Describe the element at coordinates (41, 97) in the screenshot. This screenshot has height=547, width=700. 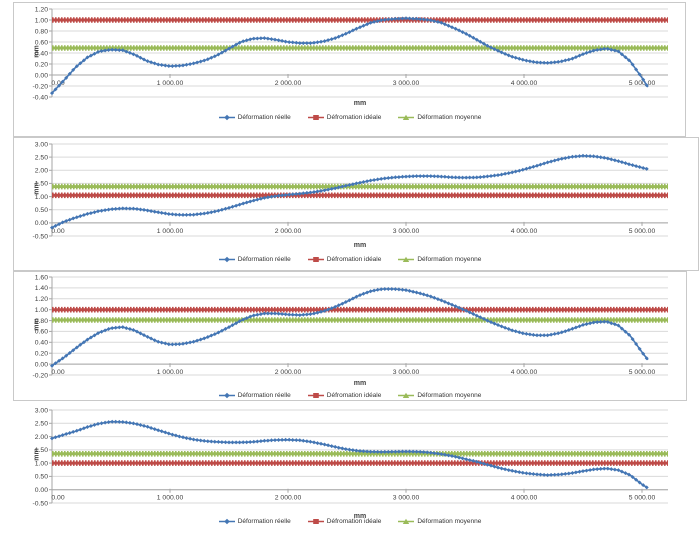
I see `svg-text: -0.40` at that location.